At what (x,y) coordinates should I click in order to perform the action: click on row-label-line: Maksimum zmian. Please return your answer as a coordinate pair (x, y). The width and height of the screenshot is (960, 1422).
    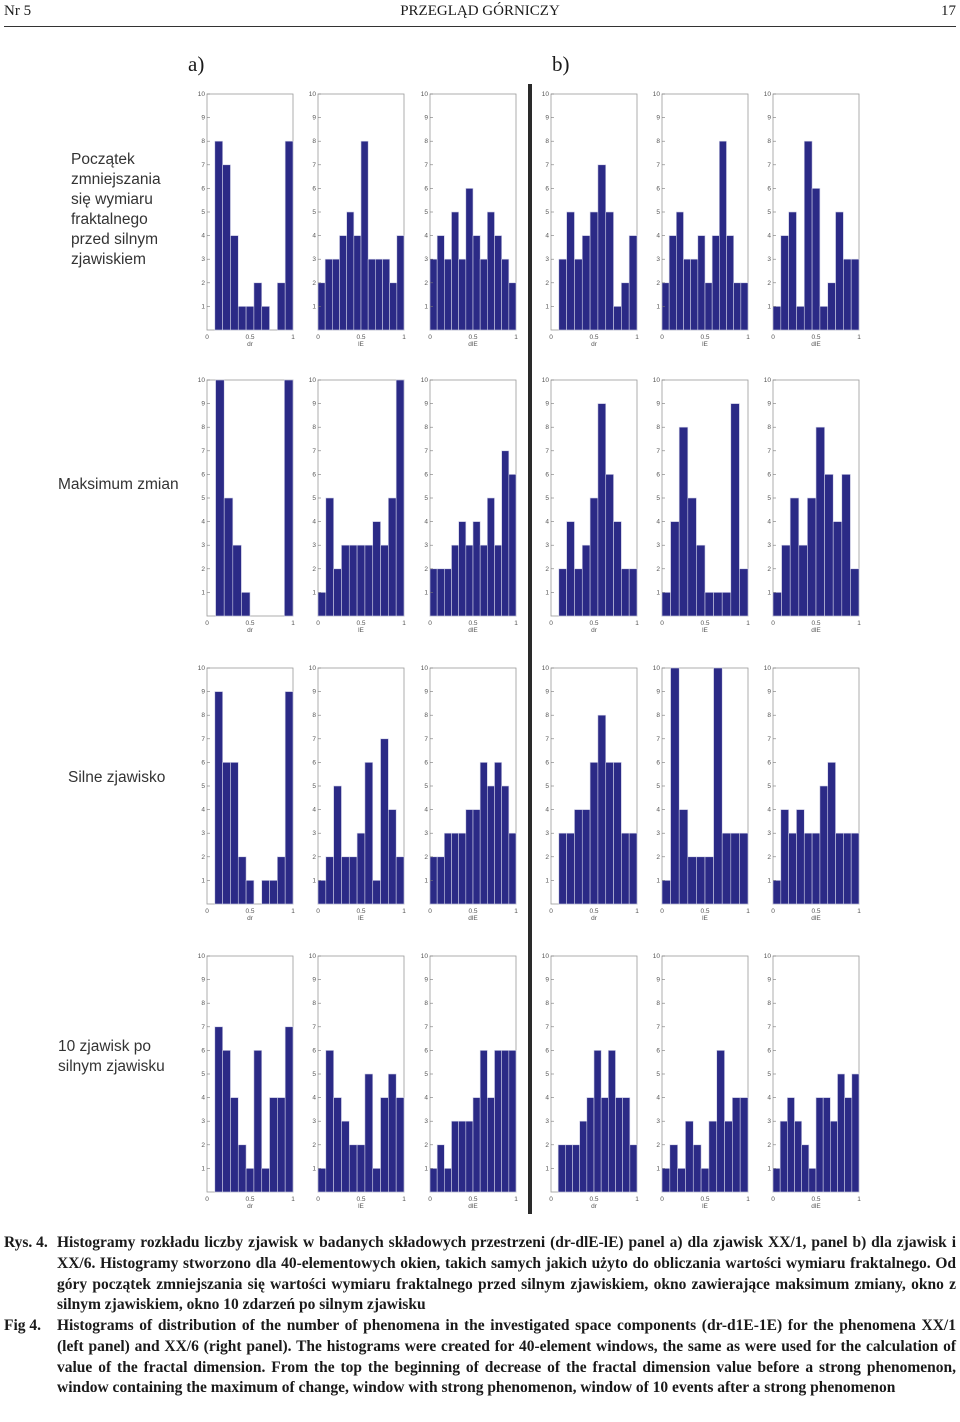
    Looking at the image, I should click on (118, 484).